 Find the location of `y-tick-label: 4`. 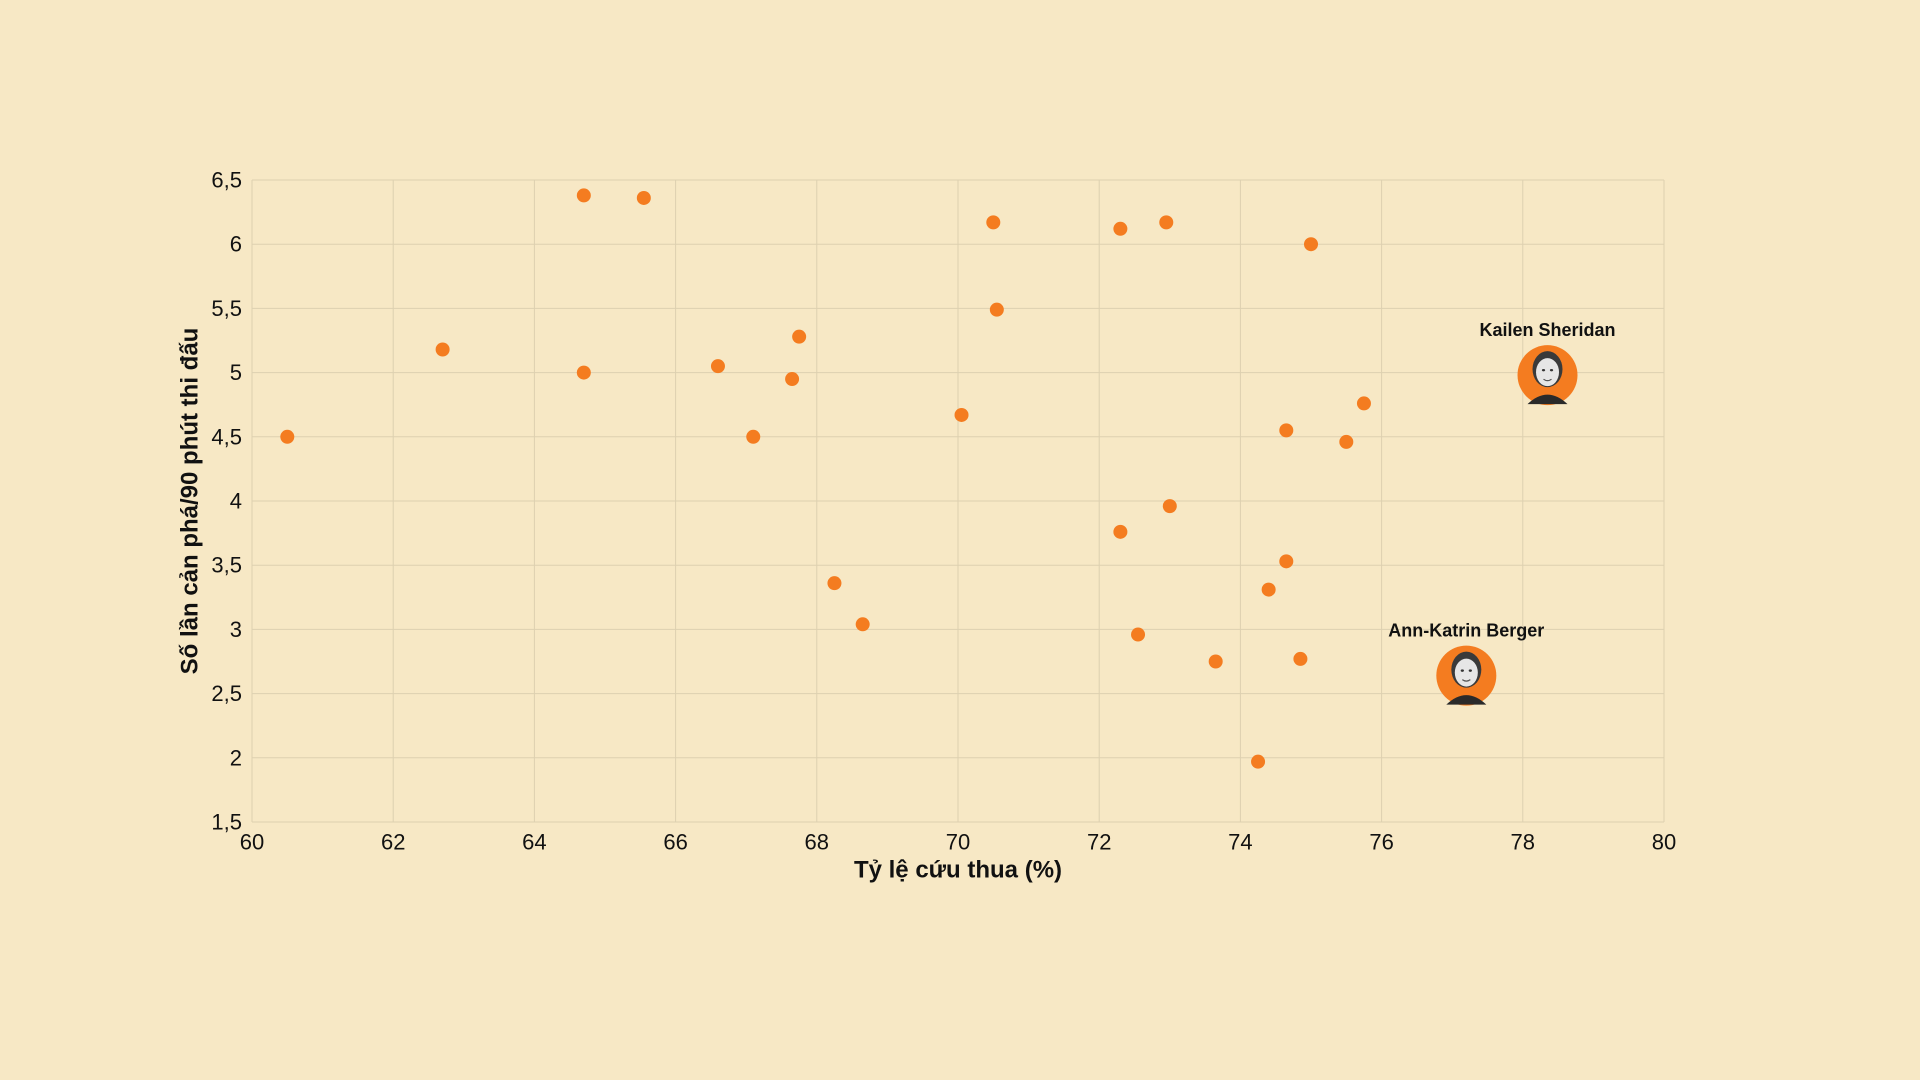

y-tick-label: 4 is located at coordinates (236, 501).